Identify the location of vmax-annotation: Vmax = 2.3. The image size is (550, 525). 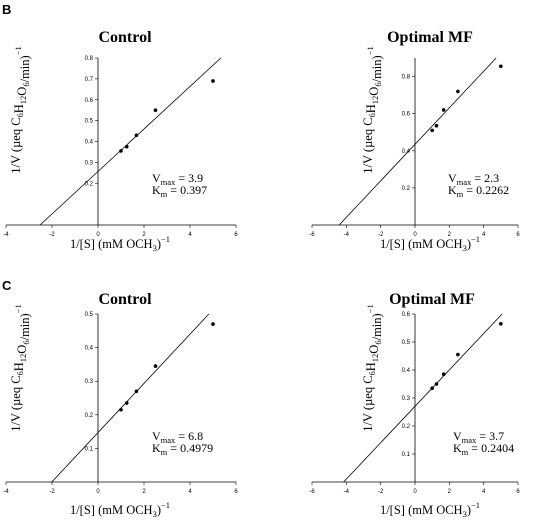
(473, 179).